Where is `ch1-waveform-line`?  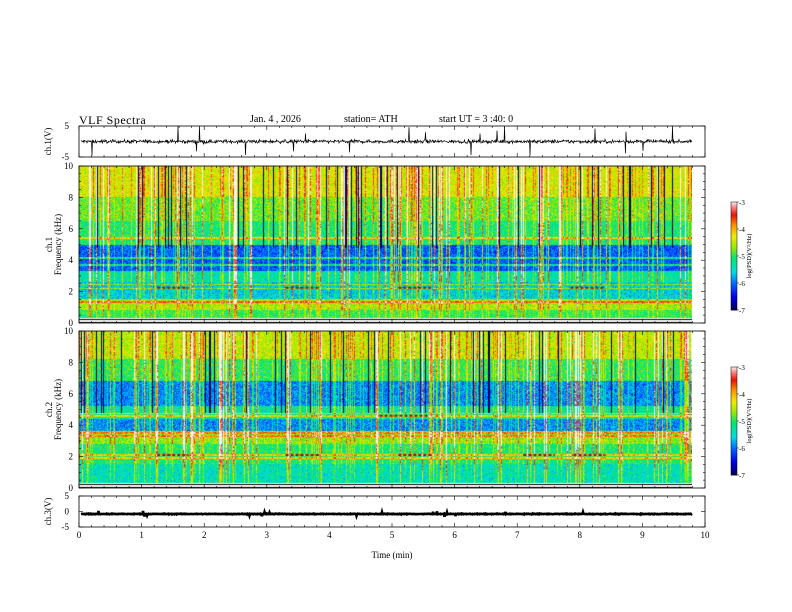 ch1-waveform-line is located at coordinates (386, 140).